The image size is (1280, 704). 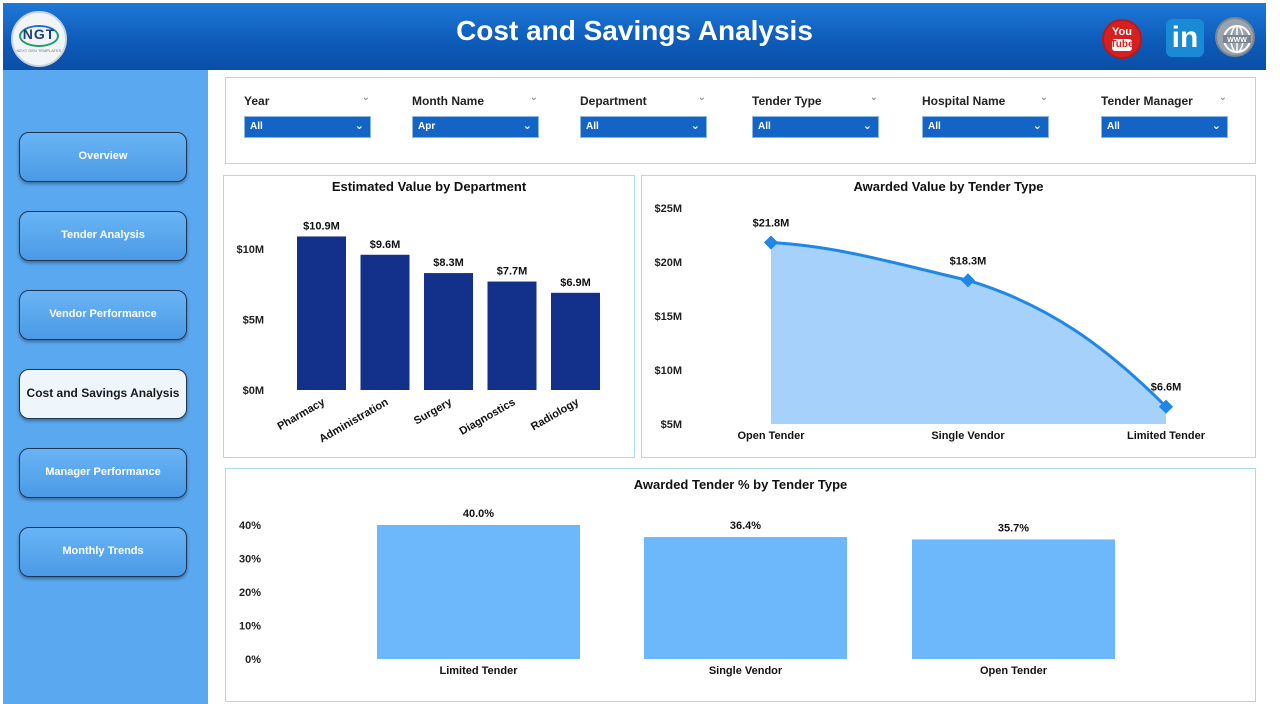 I want to click on filter-tender-type: Tender Type ⌄ All ⌄, so click(x=816, y=117).